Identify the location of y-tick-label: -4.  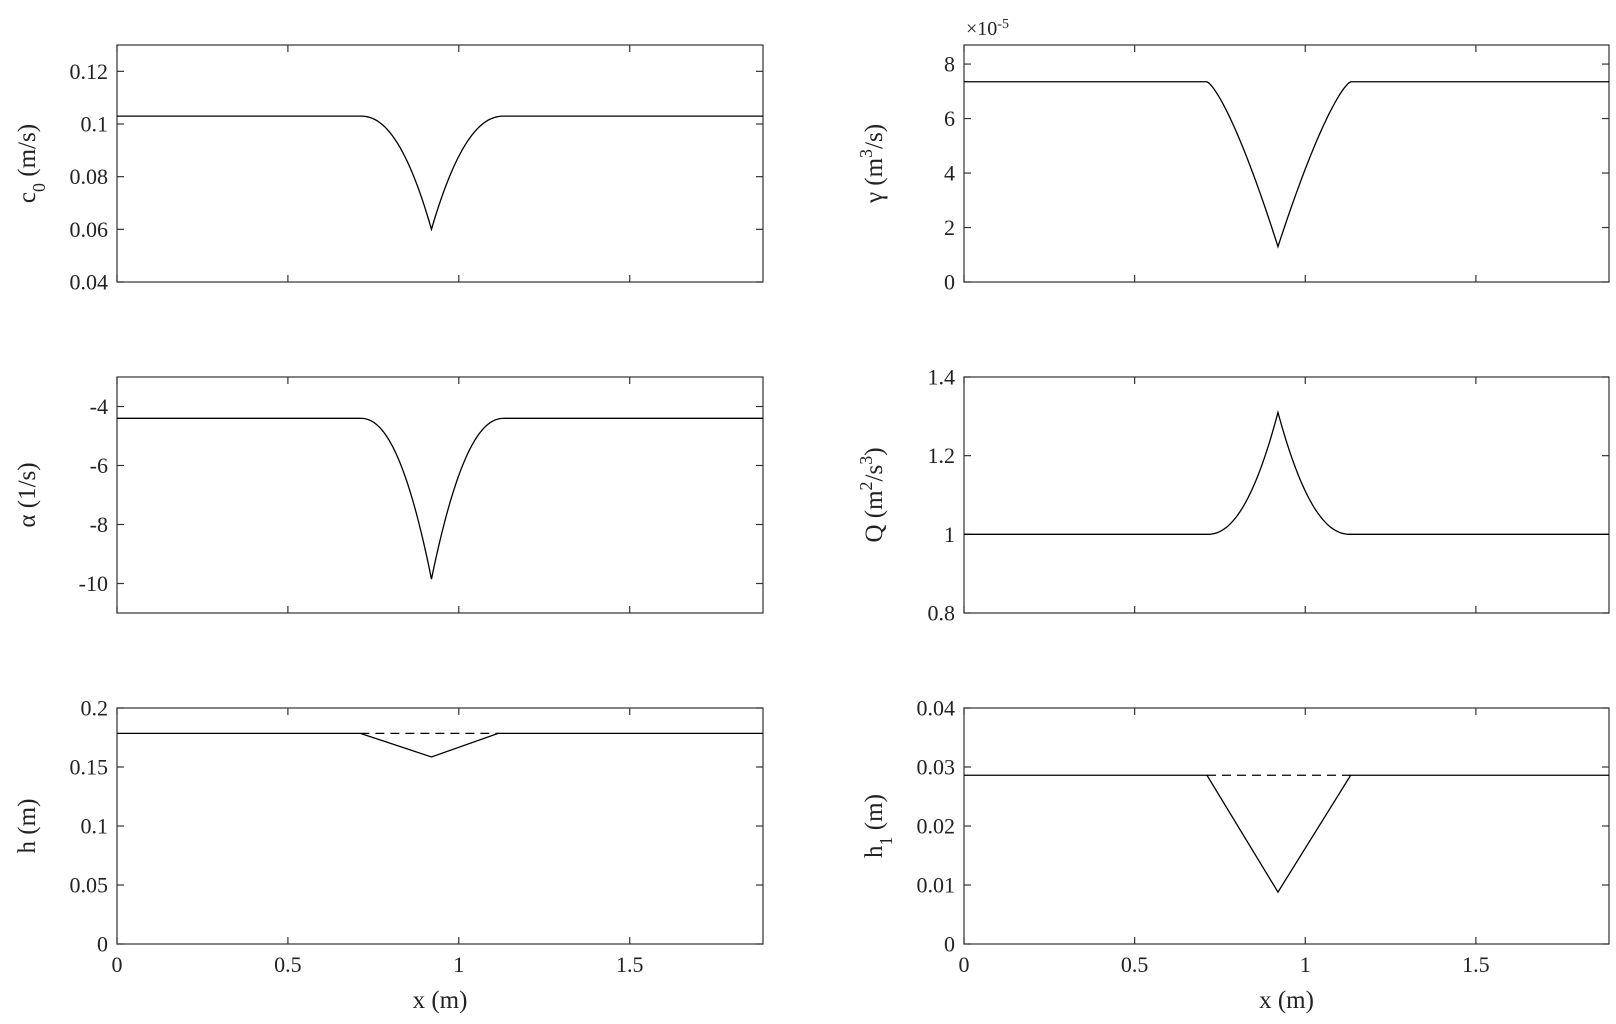
(99, 406).